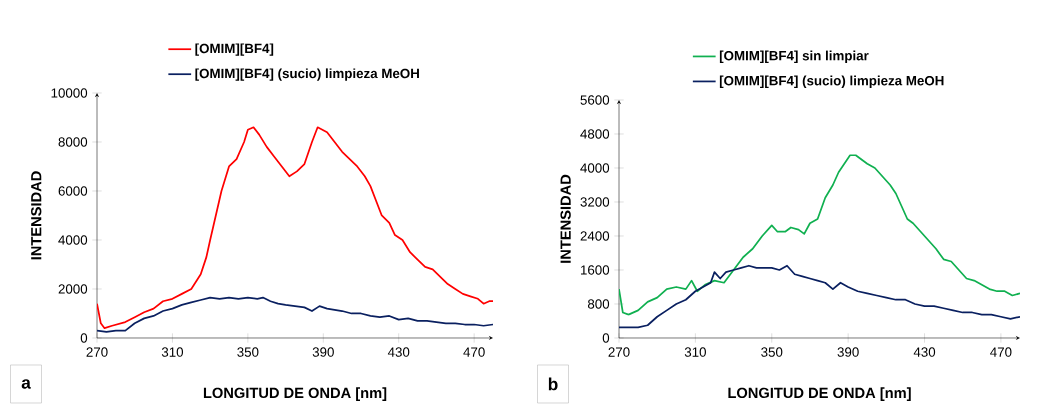 This screenshot has width=1049, height=416. What do you see at coordinates (73, 191) in the screenshot?
I see `y-tick-label: 6000` at bounding box center [73, 191].